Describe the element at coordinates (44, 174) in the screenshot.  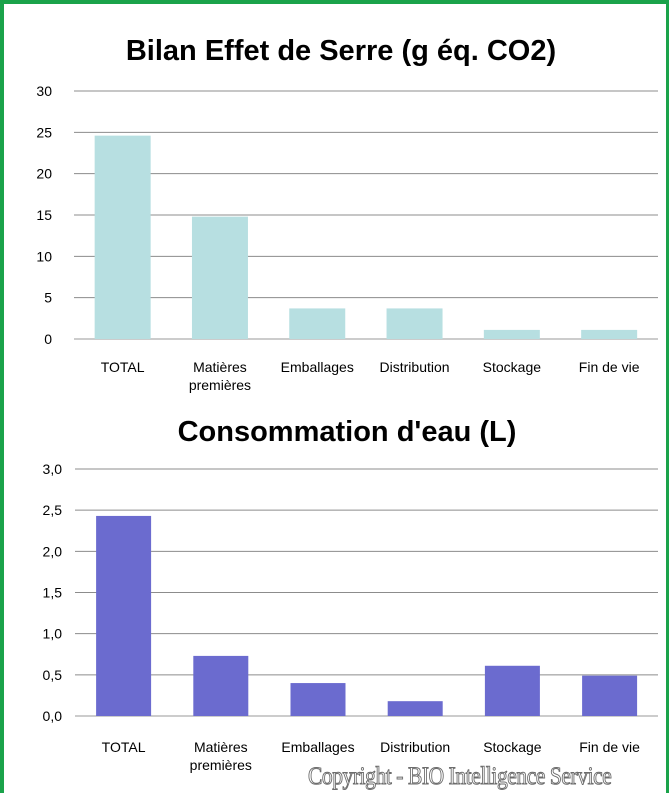
I see `chart1-y-tick-label: 20` at that location.